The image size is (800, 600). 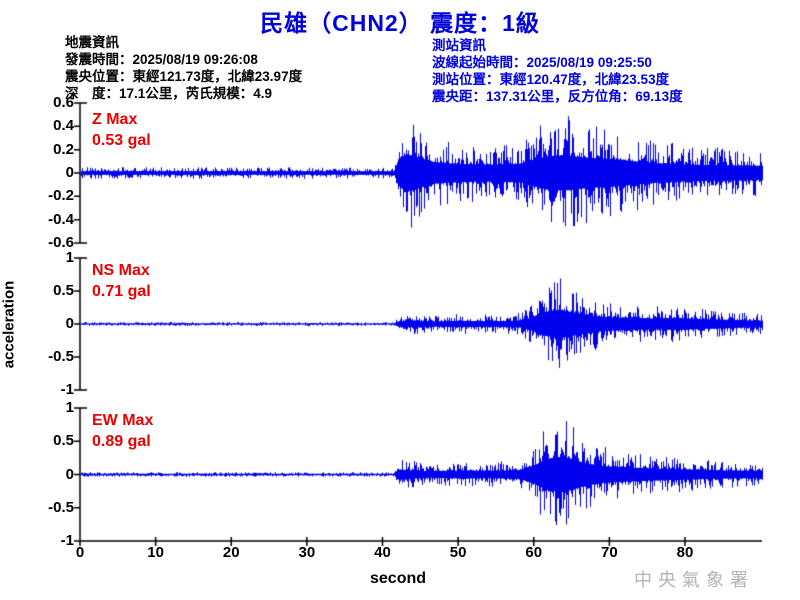 What do you see at coordinates (121, 291) in the screenshot?
I see `ns-max-value: 0.71 gal` at bounding box center [121, 291].